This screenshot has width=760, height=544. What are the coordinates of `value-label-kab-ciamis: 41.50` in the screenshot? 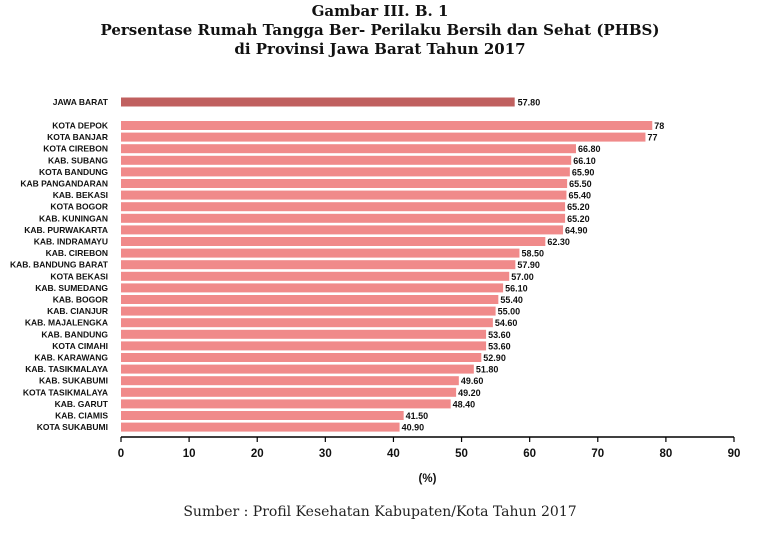 It's located at (417, 416).